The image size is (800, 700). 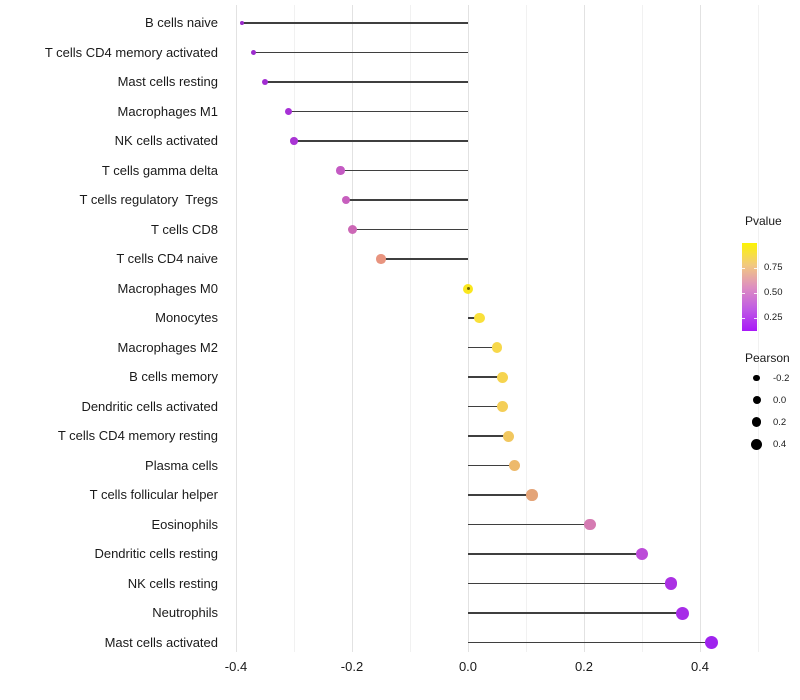 I want to click on y-axis-label: Macrophages M1, so click(x=167, y=111).